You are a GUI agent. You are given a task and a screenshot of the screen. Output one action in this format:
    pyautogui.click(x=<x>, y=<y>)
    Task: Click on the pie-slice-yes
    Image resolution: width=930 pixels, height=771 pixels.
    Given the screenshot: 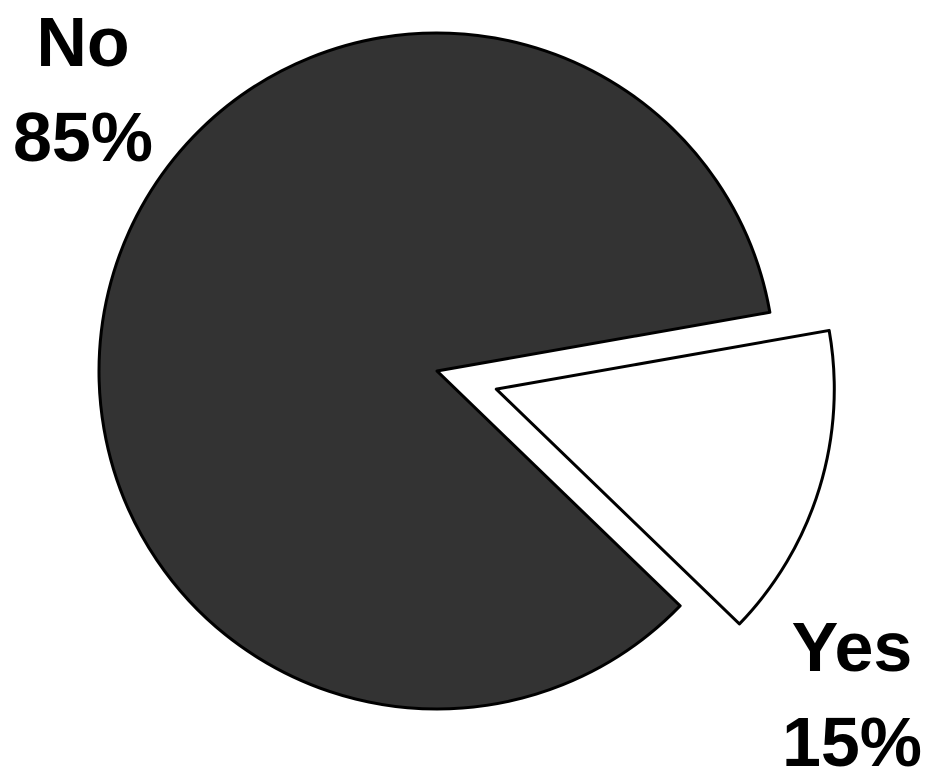 What is the action you would take?
    pyautogui.click(x=665, y=477)
    